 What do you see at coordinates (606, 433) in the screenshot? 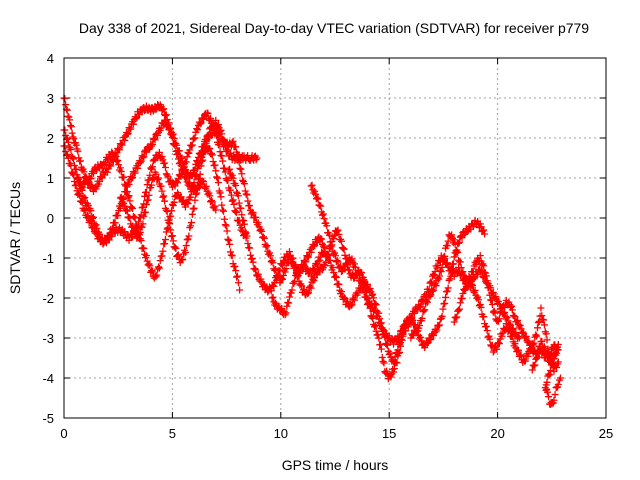
I see `x-tick-label: 25` at bounding box center [606, 433].